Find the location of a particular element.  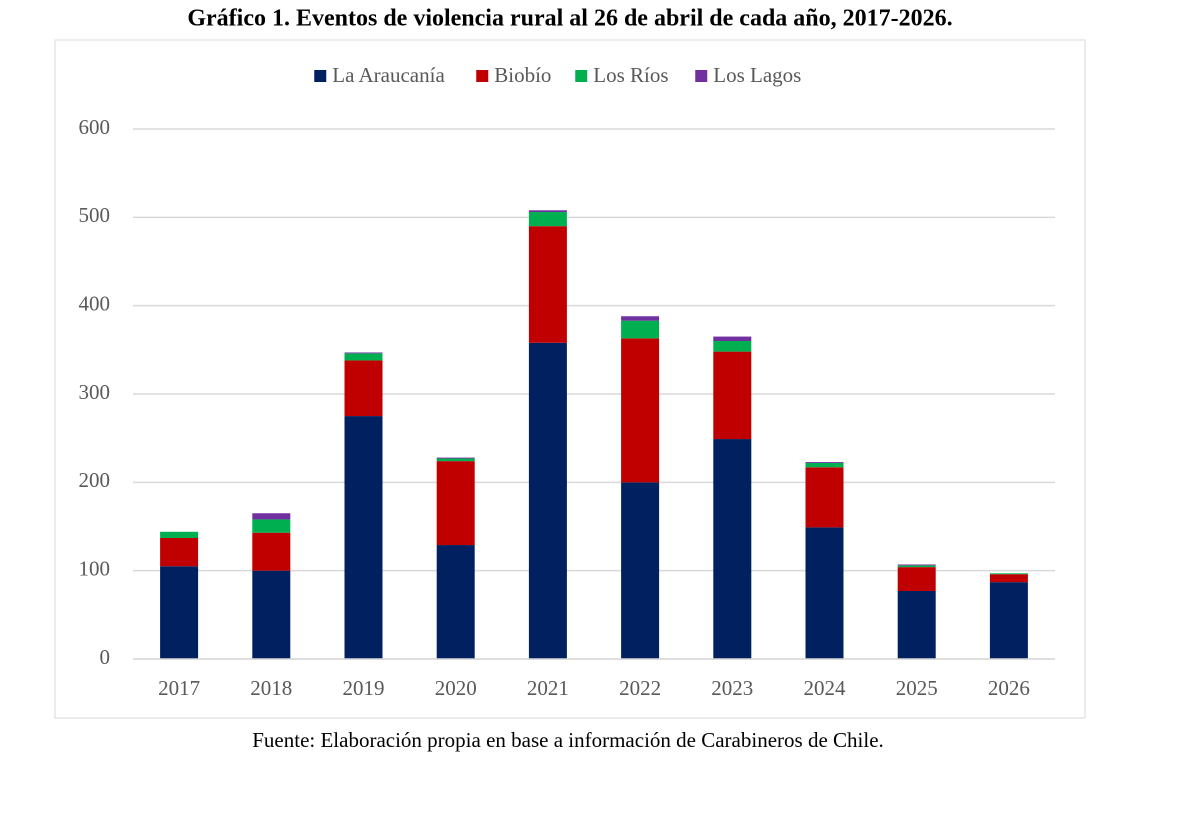

y-tick-label: 300 is located at coordinates (95, 392).